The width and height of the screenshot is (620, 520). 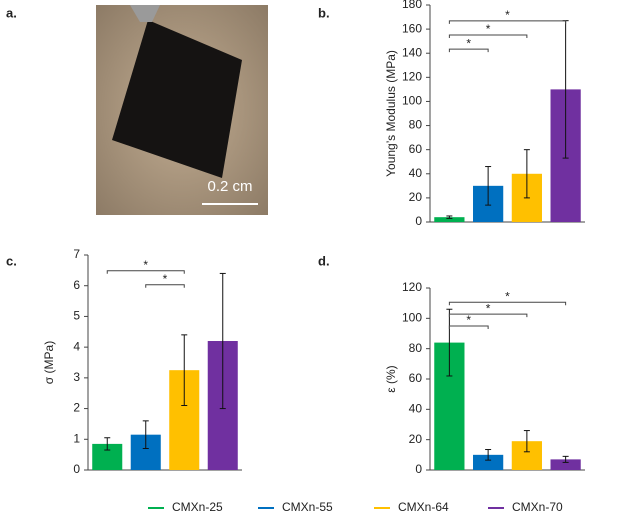 I want to click on legend-label: CMXn-70, so click(x=537, y=507).